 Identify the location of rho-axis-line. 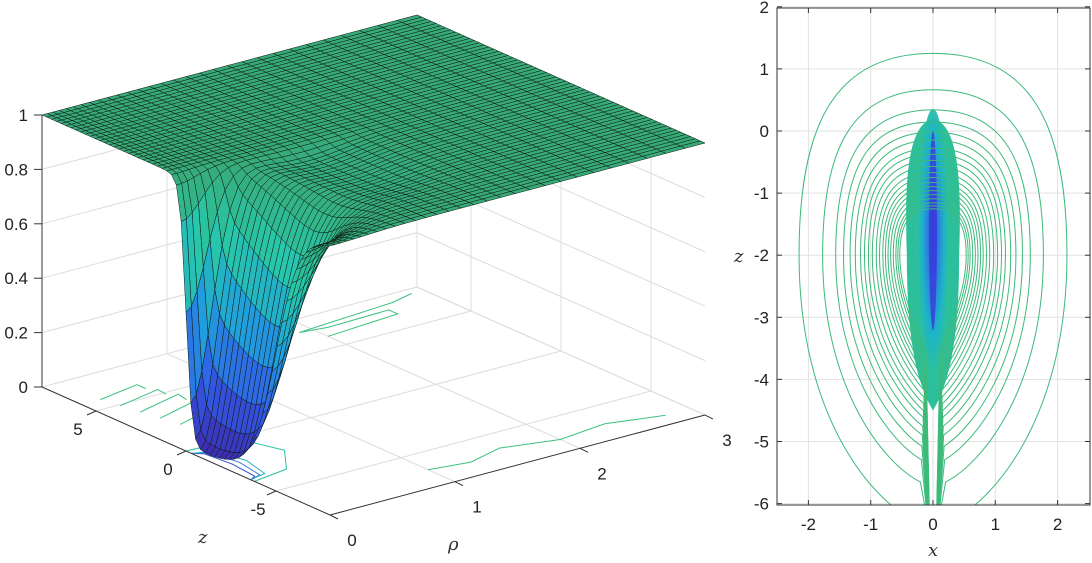
(517, 465).